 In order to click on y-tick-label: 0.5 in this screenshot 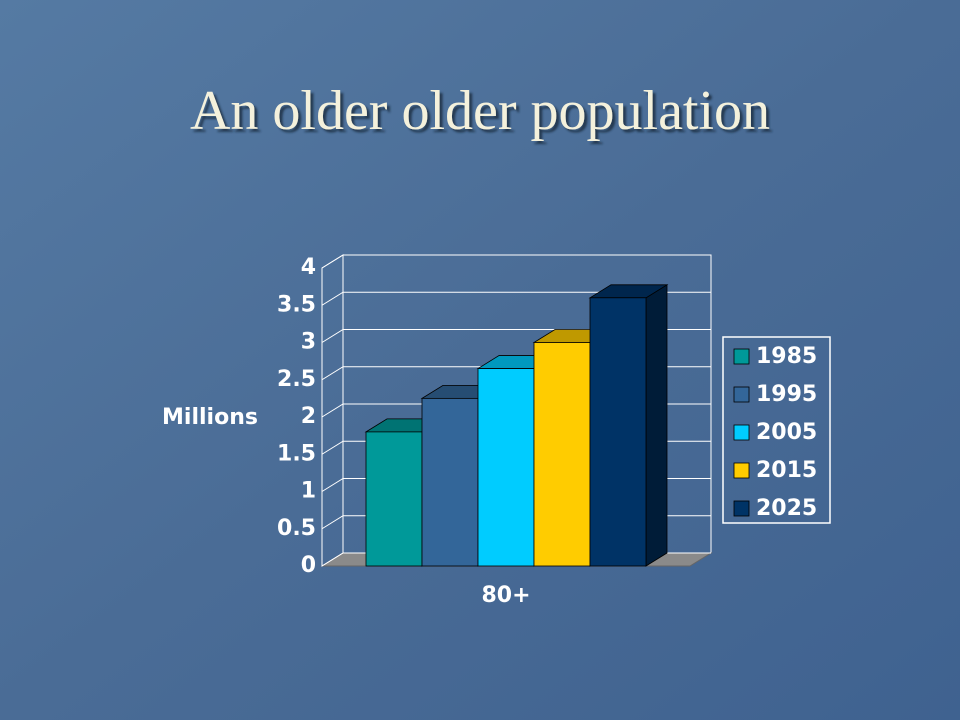, I will do `click(296, 528)`.